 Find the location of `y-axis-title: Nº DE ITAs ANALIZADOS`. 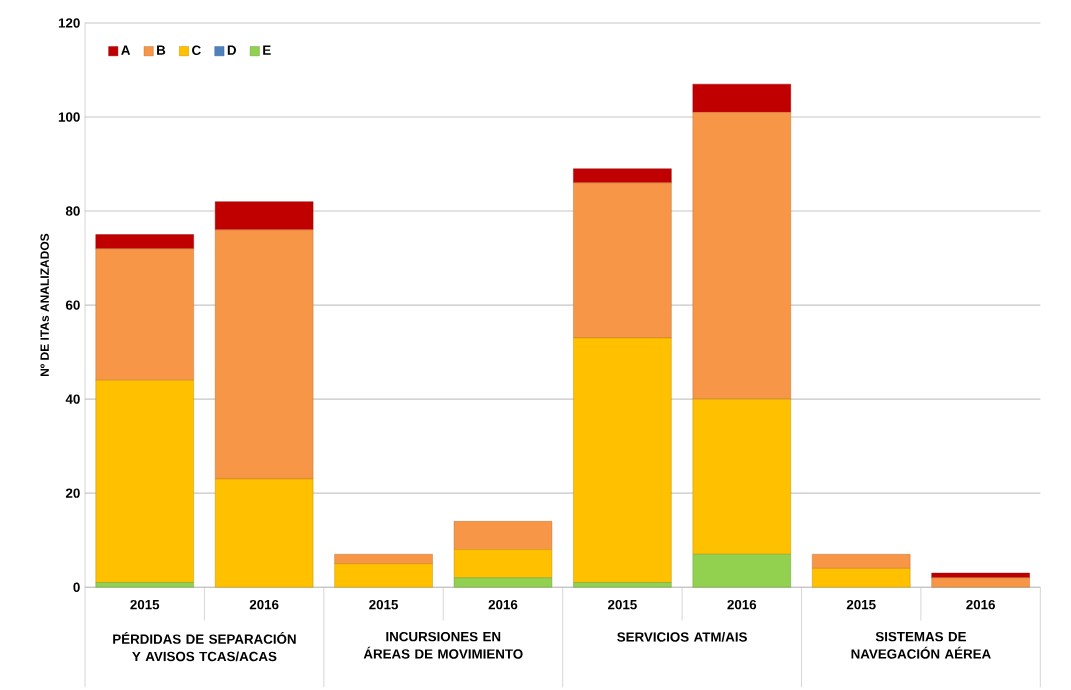

y-axis-title: Nº DE ITAs ANALIZADOS is located at coordinates (44, 304).